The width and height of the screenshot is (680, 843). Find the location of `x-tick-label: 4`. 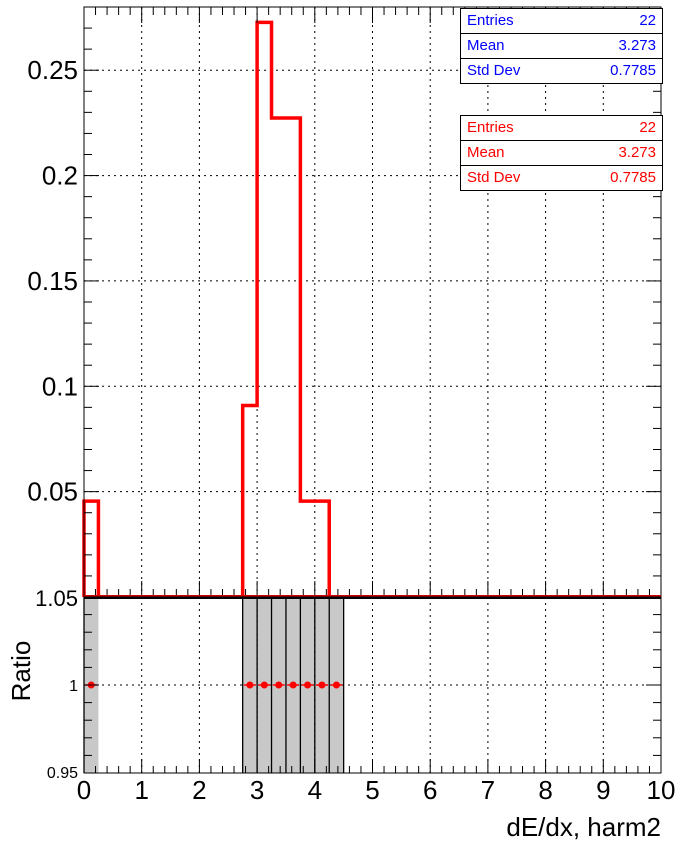

x-tick-label: 4 is located at coordinates (315, 790).